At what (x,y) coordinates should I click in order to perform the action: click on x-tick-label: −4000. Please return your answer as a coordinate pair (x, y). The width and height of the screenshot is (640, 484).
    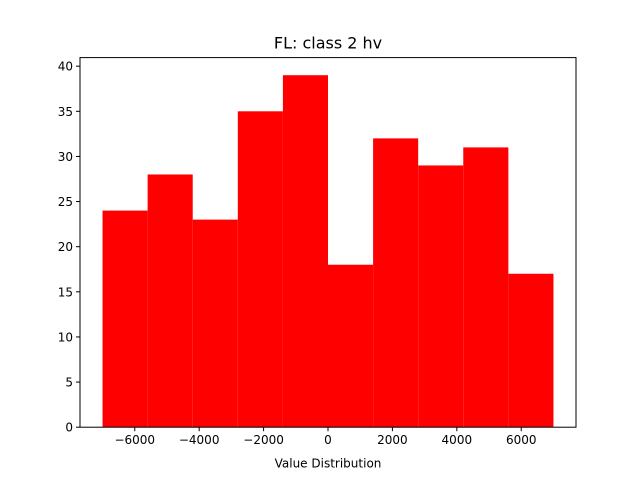
    Looking at the image, I should click on (199, 440).